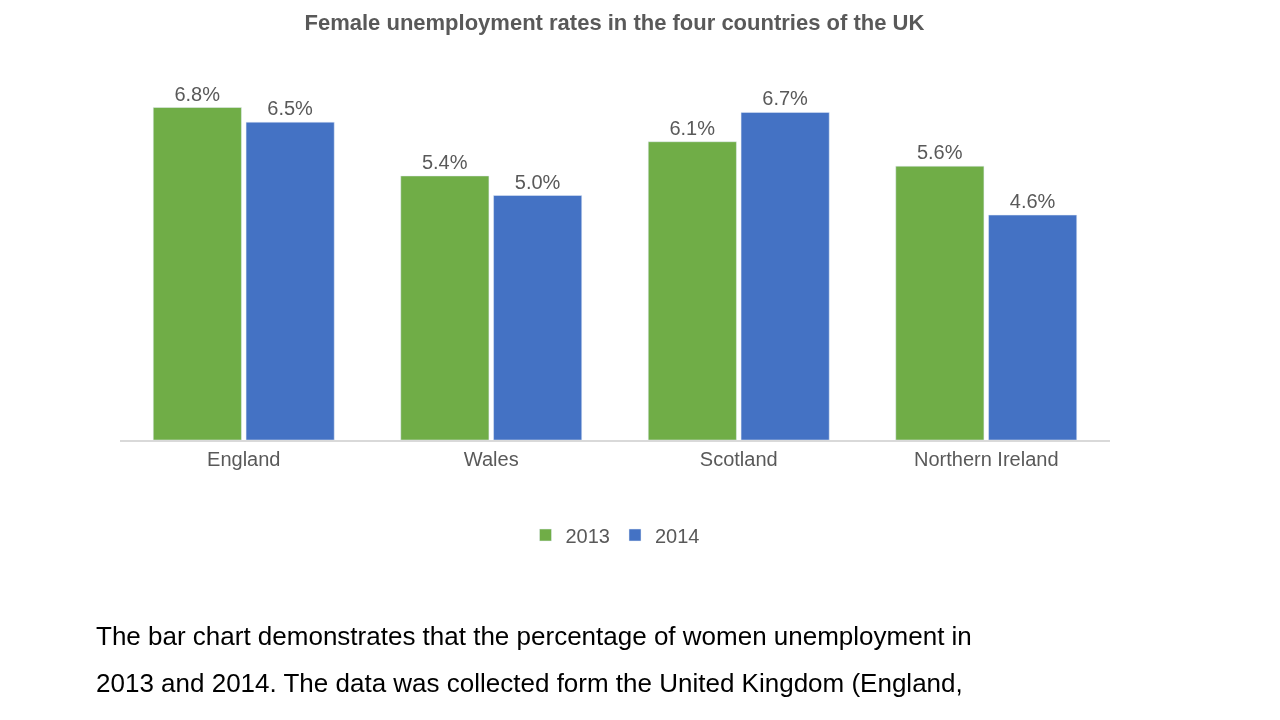 The image size is (1280, 720). I want to click on legend-label: 2014, so click(677, 535).